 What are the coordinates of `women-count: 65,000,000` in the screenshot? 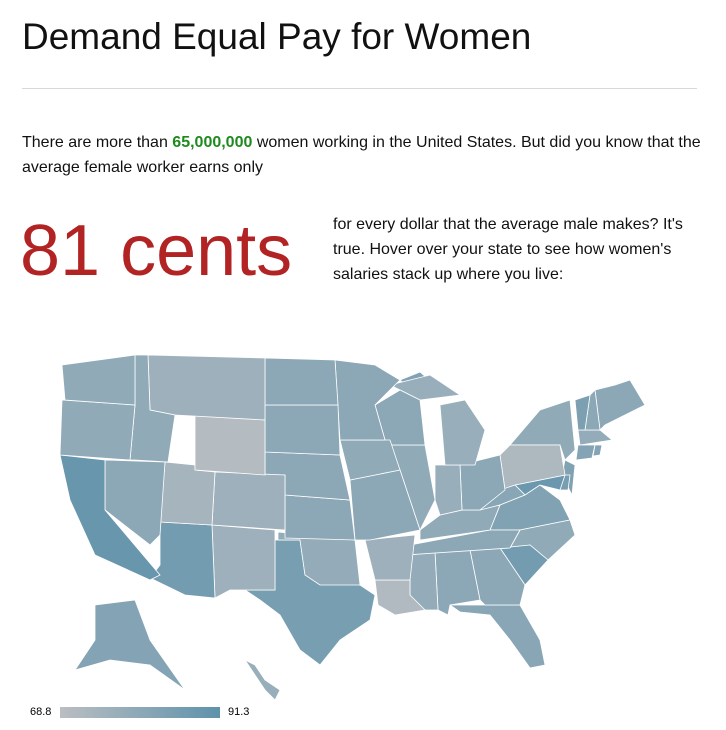 It's located at (212, 142).